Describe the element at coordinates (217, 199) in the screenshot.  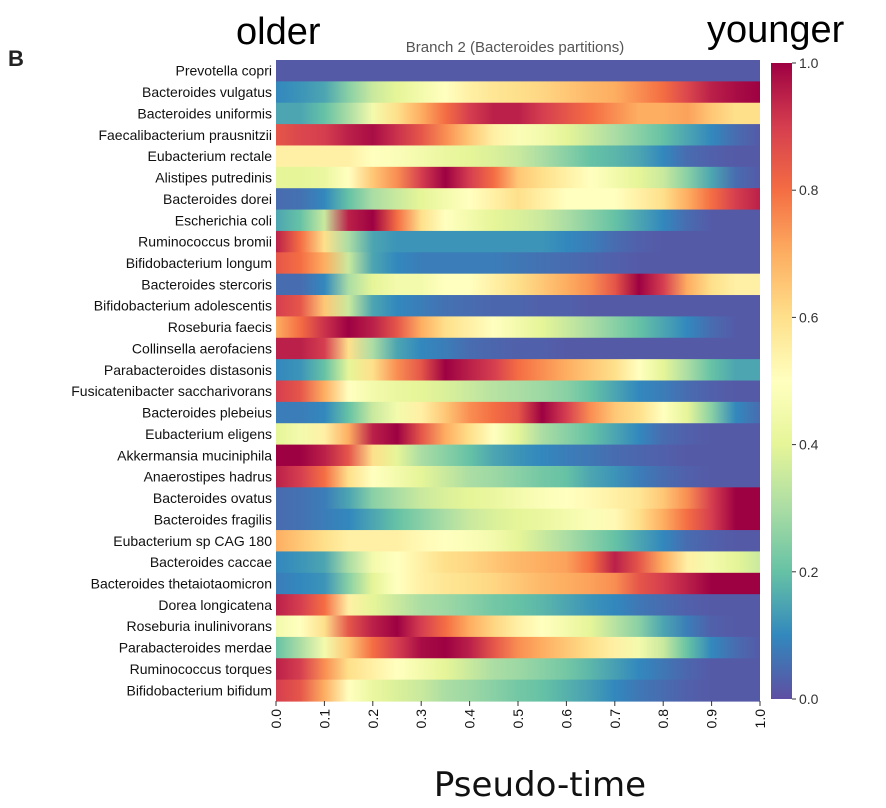
I see `row-label: Bacteroides dorei` at that location.